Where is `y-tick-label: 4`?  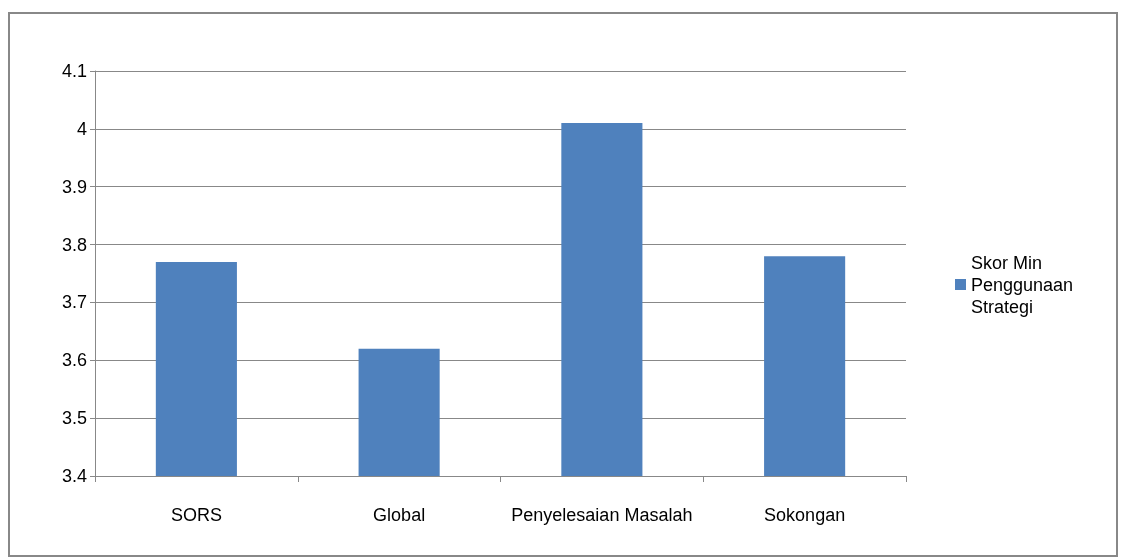
y-tick-label: 4 is located at coordinates (81, 128).